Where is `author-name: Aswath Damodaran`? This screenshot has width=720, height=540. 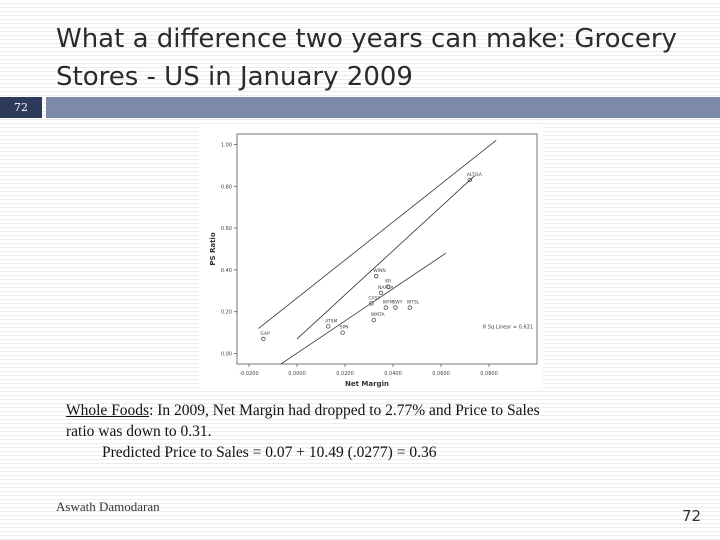
author-name: Aswath Damodaran is located at coordinates (108, 506).